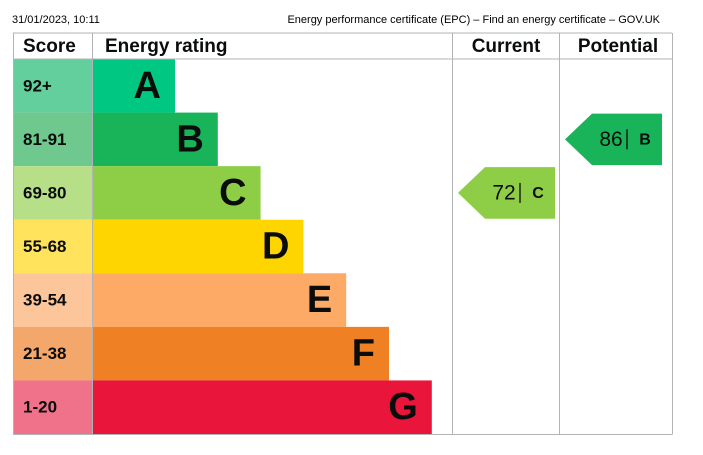 The height and width of the screenshot is (455, 703). What do you see at coordinates (319, 300) in the screenshot?
I see `rating-letter: E` at bounding box center [319, 300].